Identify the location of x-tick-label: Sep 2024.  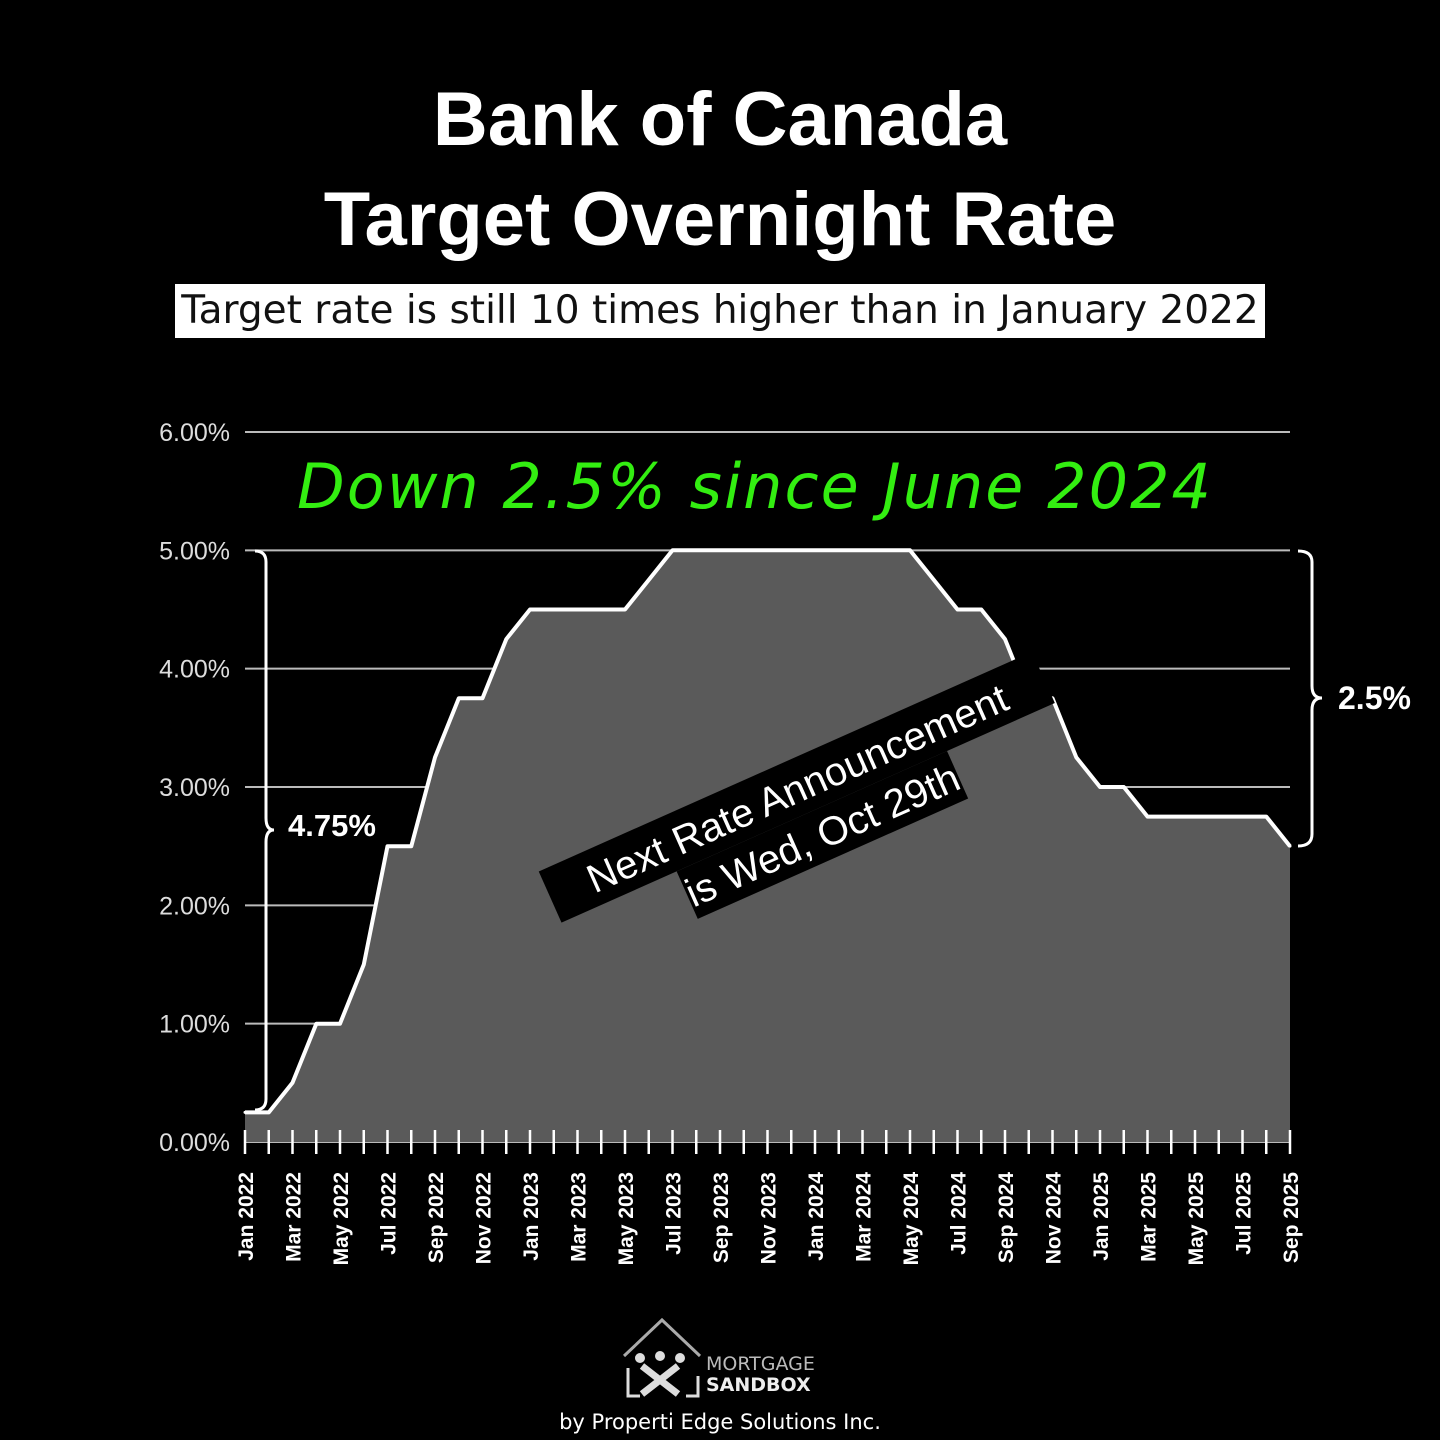
(1006, 1217).